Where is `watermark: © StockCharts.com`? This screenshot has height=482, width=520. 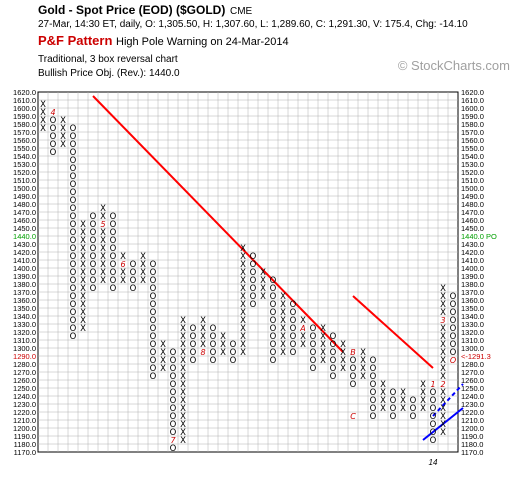
watermark: © StockCharts.com is located at coordinates (454, 65).